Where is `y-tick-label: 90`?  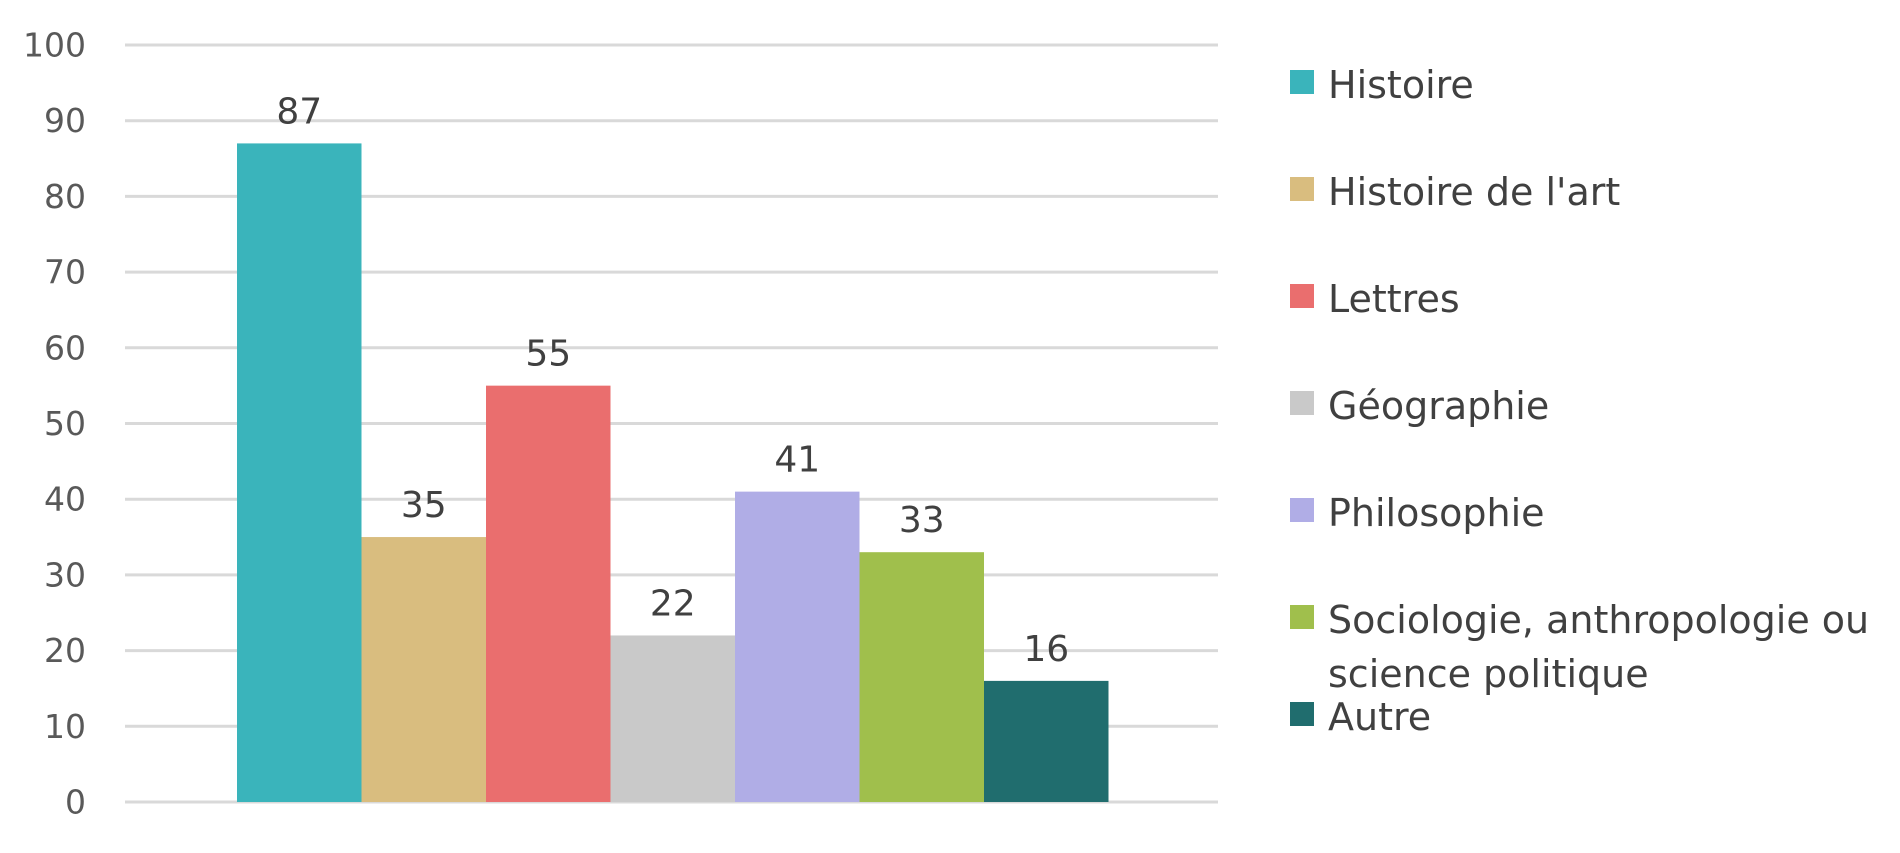 y-tick-label: 90 is located at coordinates (65, 120).